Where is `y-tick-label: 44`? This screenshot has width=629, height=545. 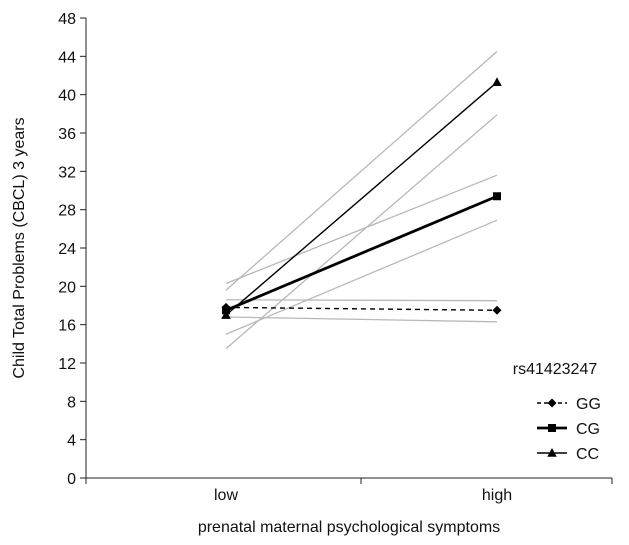 y-tick-label: 44 is located at coordinates (67, 57).